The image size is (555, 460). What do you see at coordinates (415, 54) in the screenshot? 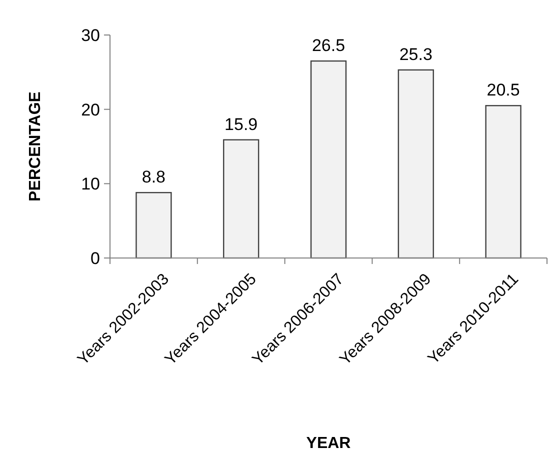
I see `data-label: 25.3` at bounding box center [415, 54].